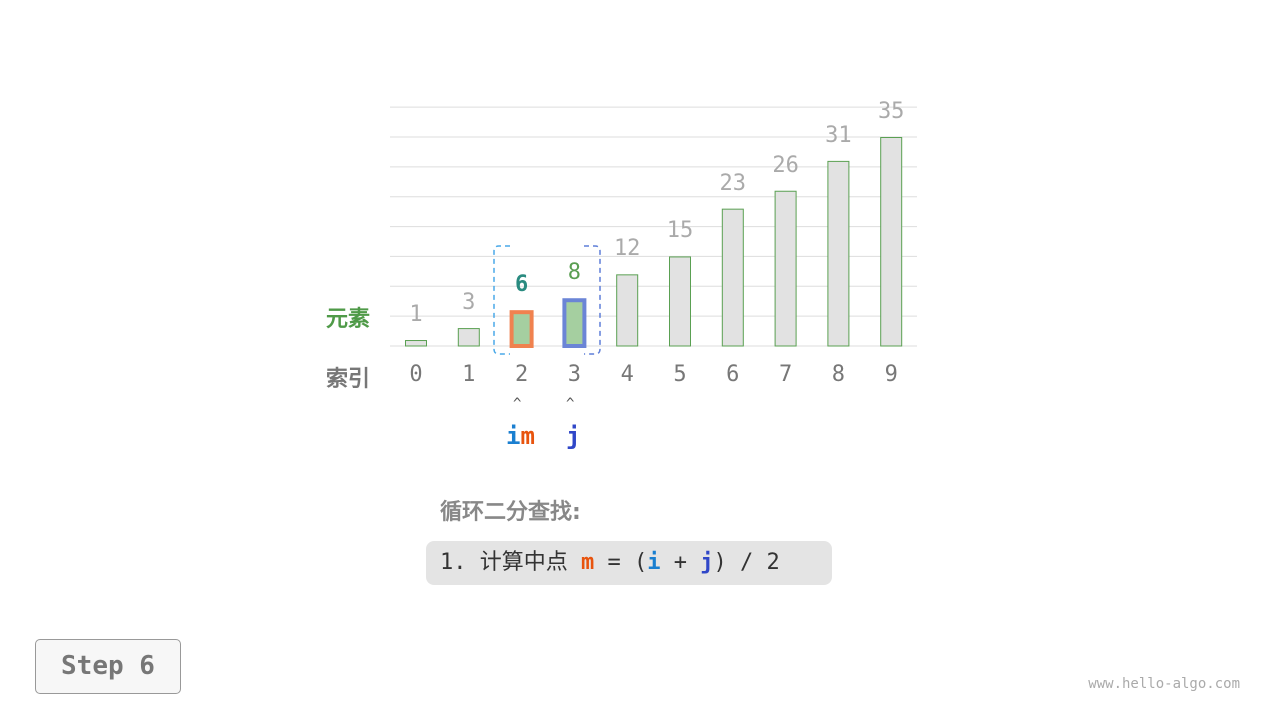 This screenshot has height=720, width=1280. Describe the element at coordinates (416, 315) in the screenshot. I see `element-value: 1` at that location.